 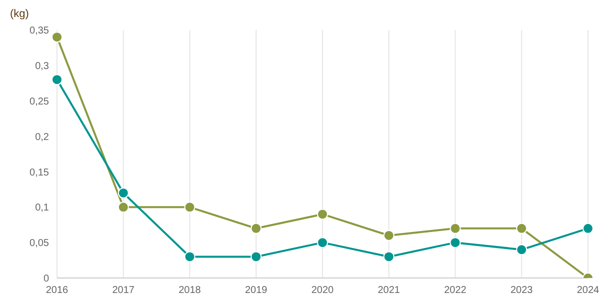 I want to click on y-tick-label: 0,1, so click(x=42, y=208).